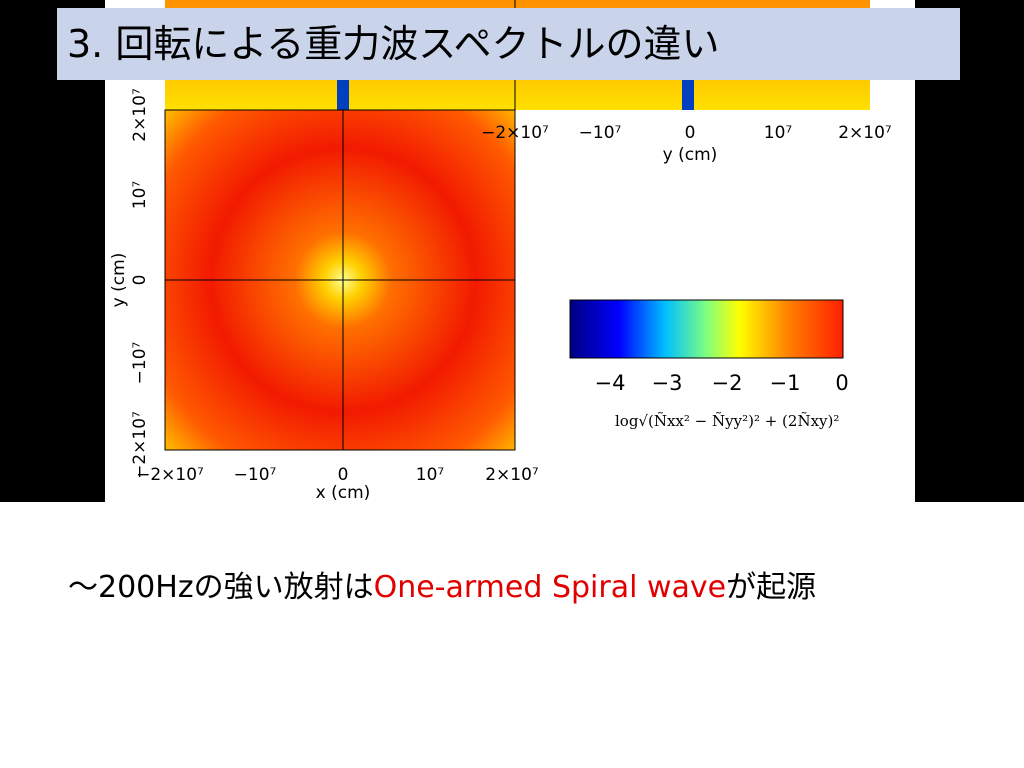  What do you see at coordinates (706, 329) in the screenshot?
I see `colorbar` at bounding box center [706, 329].